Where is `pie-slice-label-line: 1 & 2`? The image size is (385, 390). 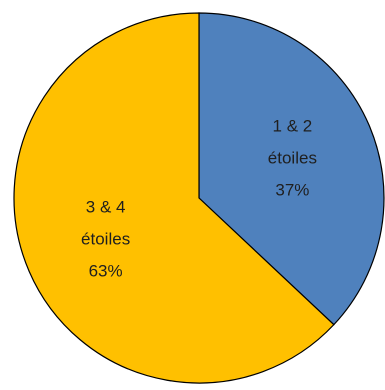 pie-slice-label-line: 1 & 2 is located at coordinates (293, 126).